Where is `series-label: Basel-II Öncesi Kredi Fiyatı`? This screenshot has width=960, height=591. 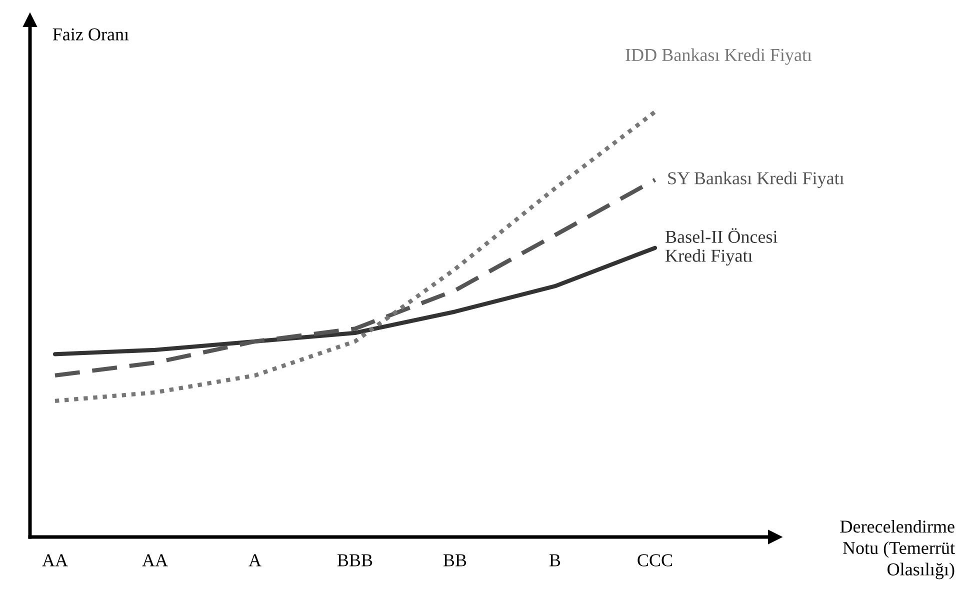
series-label: Basel-II Öncesi Kredi Fiyatı is located at coordinates (722, 247).